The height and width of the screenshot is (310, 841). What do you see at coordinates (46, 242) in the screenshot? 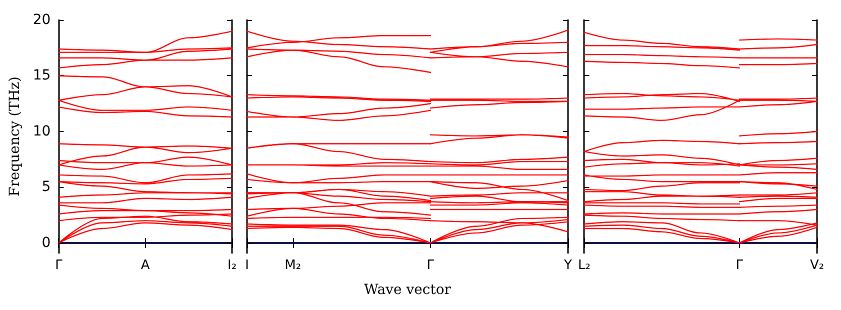
I see `y-tick-label: 0` at bounding box center [46, 242].